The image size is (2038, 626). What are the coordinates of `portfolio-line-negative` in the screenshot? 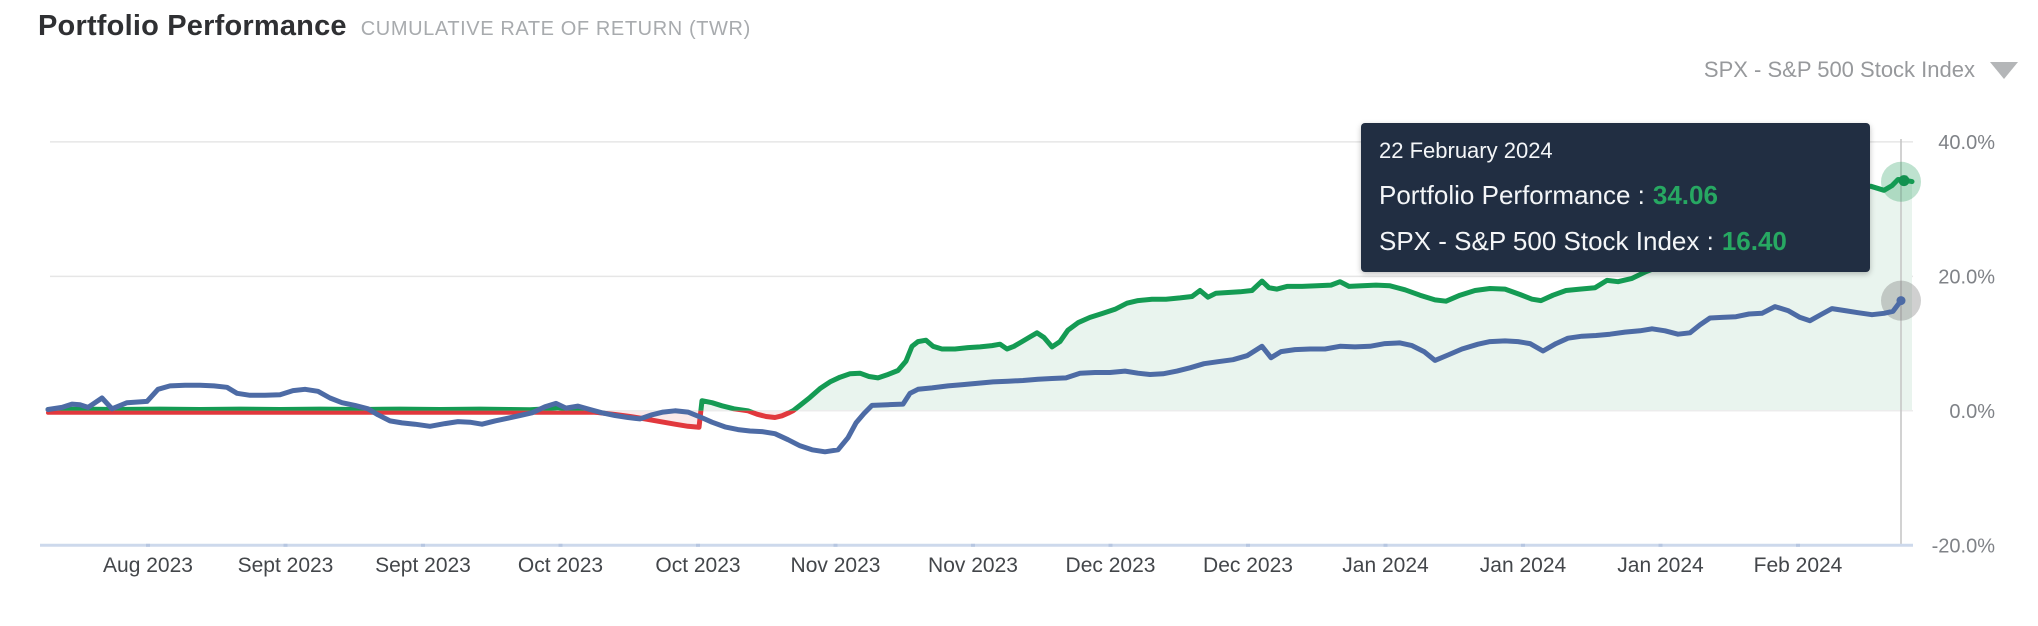 It's located at (421, 420).